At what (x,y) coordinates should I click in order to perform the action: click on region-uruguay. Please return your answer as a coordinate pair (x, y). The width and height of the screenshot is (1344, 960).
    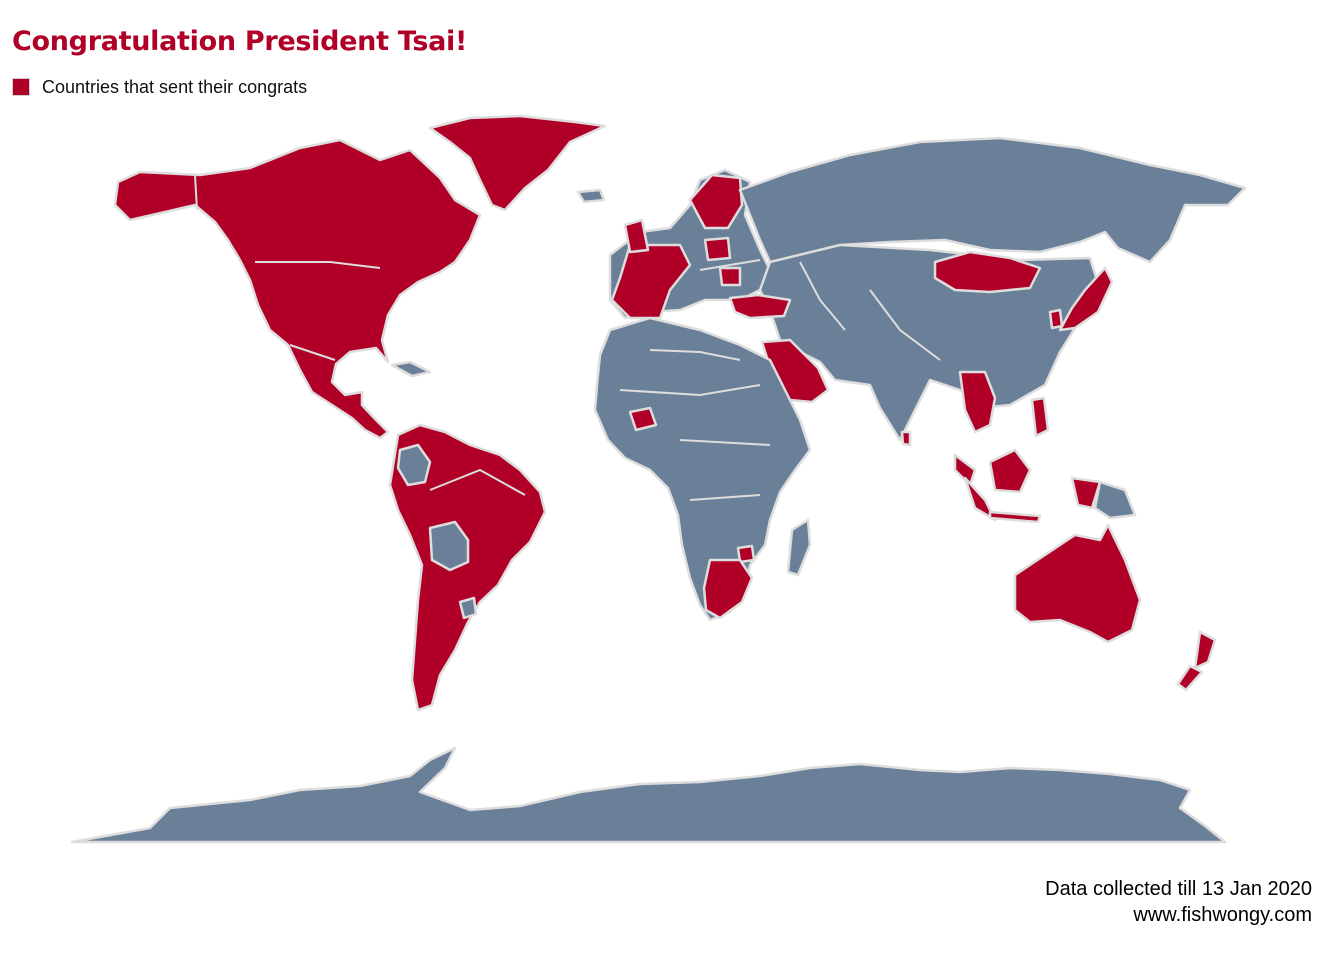
    Looking at the image, I should click on (468, 608).